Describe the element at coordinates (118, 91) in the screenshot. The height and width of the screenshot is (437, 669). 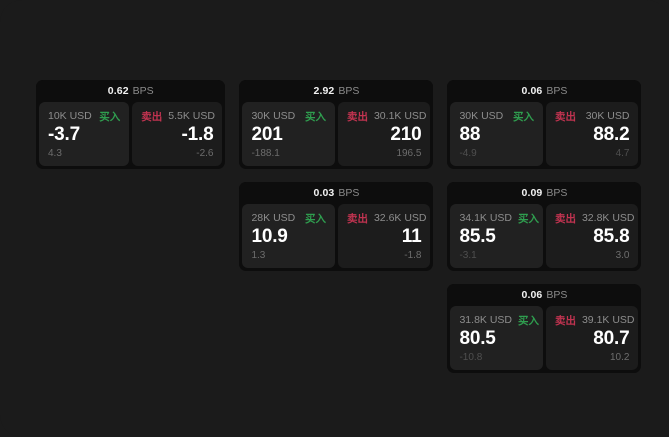
I see `bps-value: 0.62` at that location.